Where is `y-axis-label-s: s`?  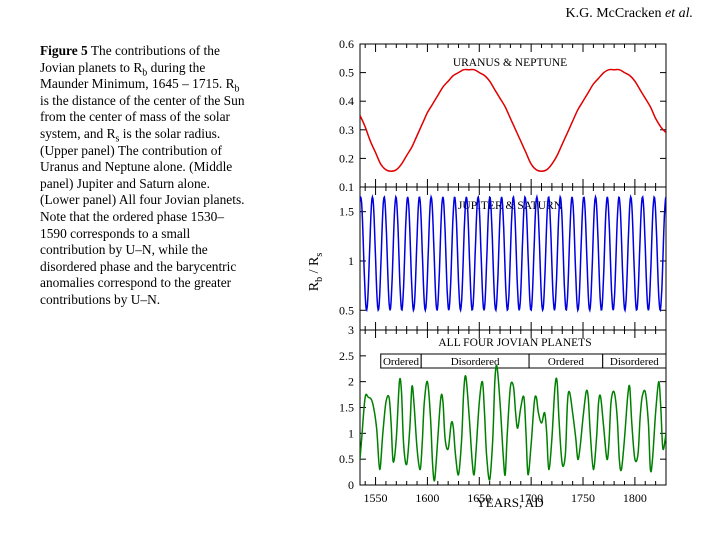 y-axis-label-s: s is located at coordinates (319, 255).